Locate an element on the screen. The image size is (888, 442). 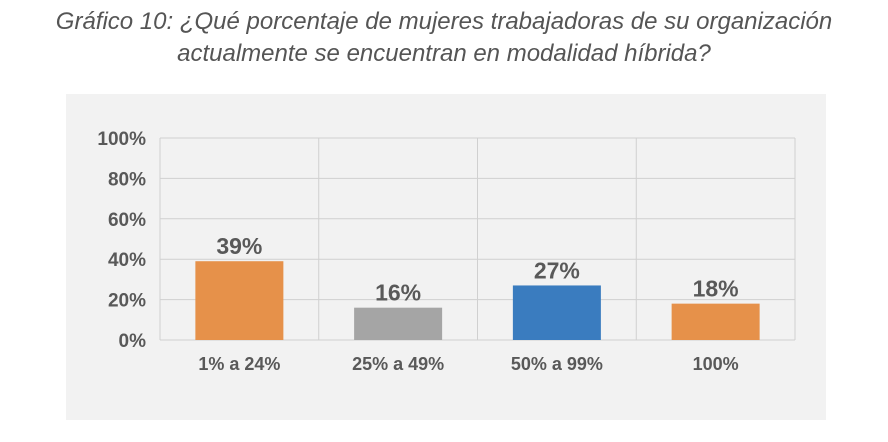
y-tick-label: 40% is located at coordinates (127, 260).